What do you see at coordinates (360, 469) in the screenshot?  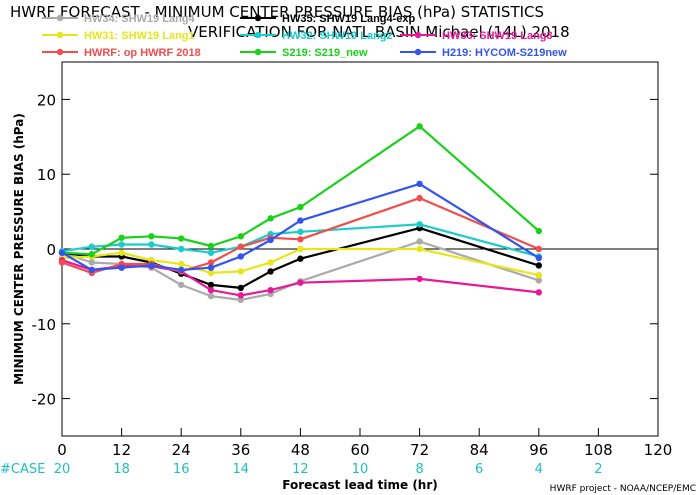 I see `case-count: 10` at bounding box center [360, 469].